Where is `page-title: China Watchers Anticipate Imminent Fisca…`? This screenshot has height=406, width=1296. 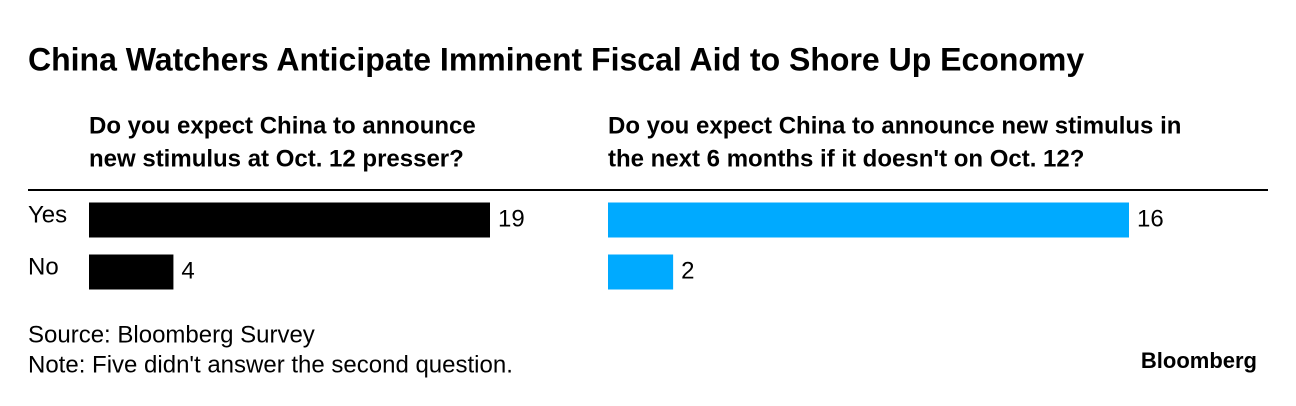 page-title: China Watchers Anticipate Imminent Fisca… is located at coordinates (556, 59).